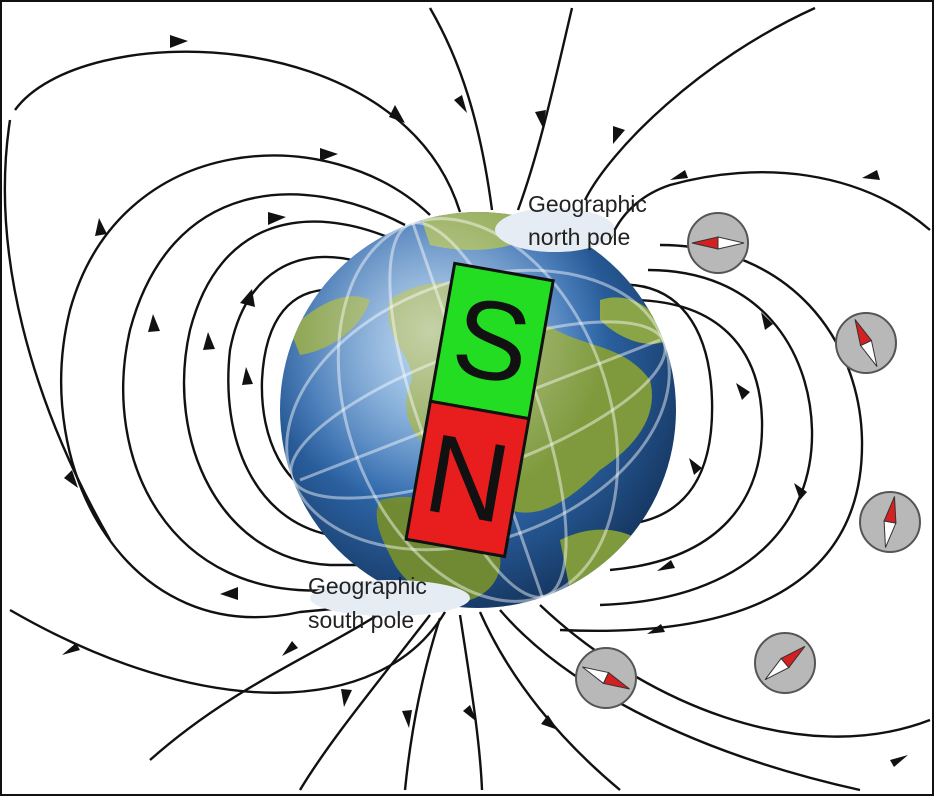  I want to click on north-pole-label: Geographic north pole, so click(587, 220).